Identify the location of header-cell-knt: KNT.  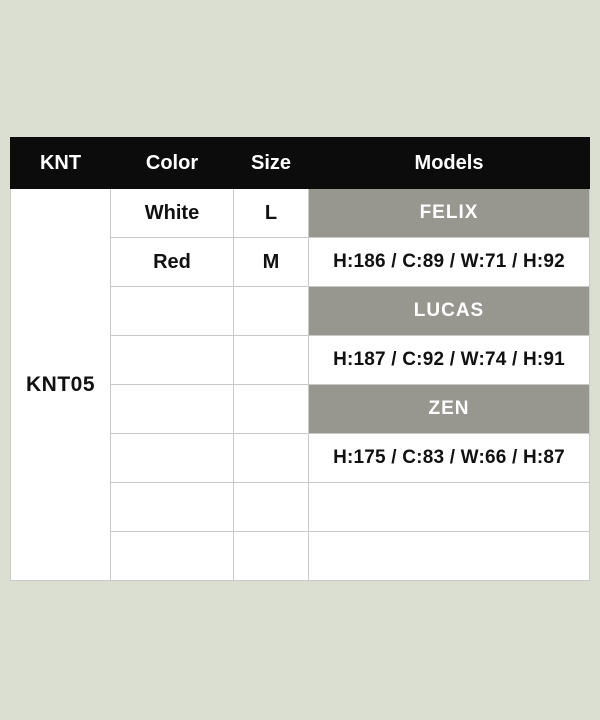
(60, 163).